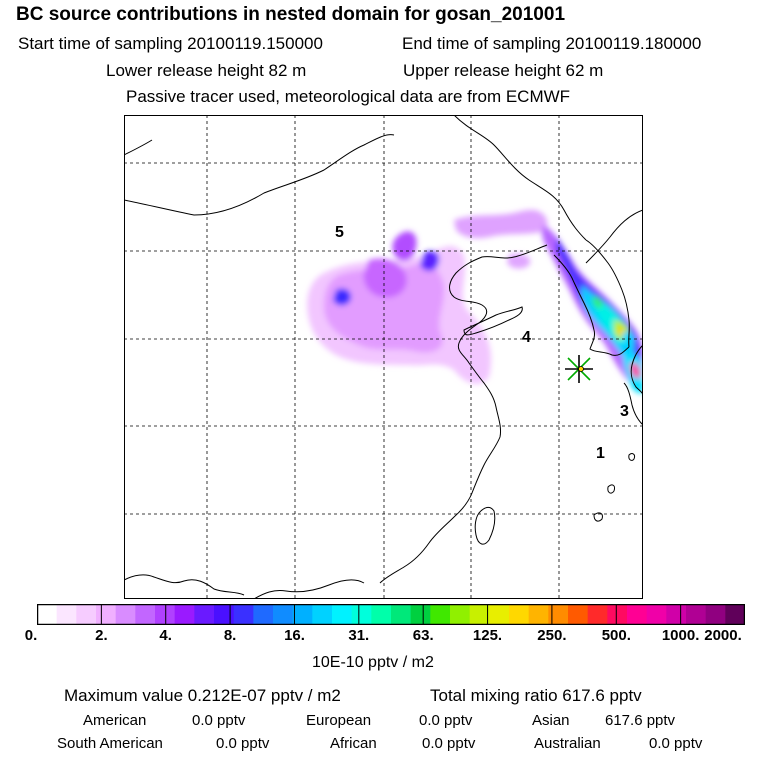 The height and width of the screenshot is (768, 768). What do you see at coordinates (487, 635) in the screenshot?
I see `colorbar-tick-label: 125.` at bounding box center [487, 635].